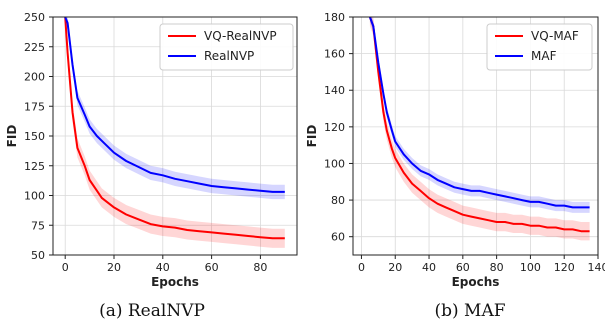  Describe the element at coordinates (539, 47) in the screenshot. I see `legend: VQ-MAF MAF` at that location.